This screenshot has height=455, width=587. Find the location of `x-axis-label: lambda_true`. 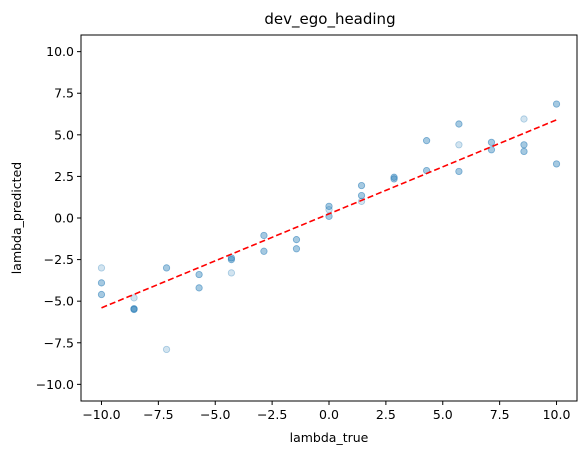

x-axis-label: lambda_true is located at coordinates (329, 437).